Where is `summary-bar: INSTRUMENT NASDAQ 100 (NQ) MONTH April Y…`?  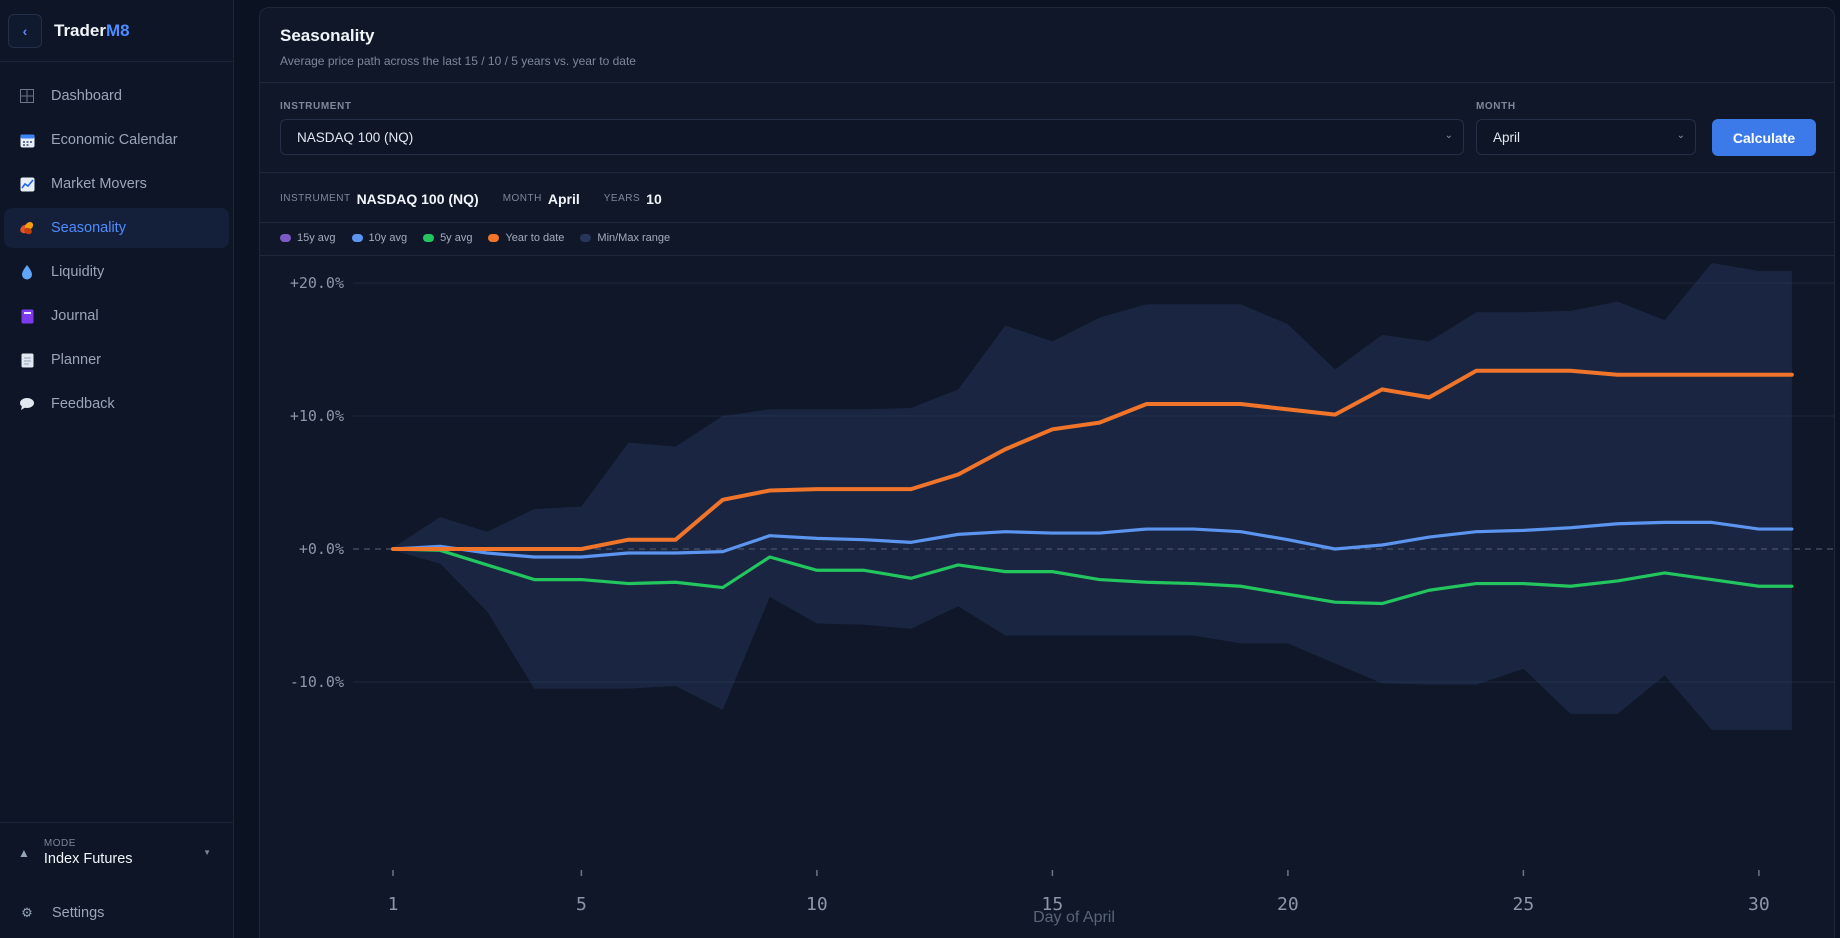
summary-bar: INSTRUMENT NASDAQ 100 (NQ) MONTH April Y… is located at coordinates (483, 198).